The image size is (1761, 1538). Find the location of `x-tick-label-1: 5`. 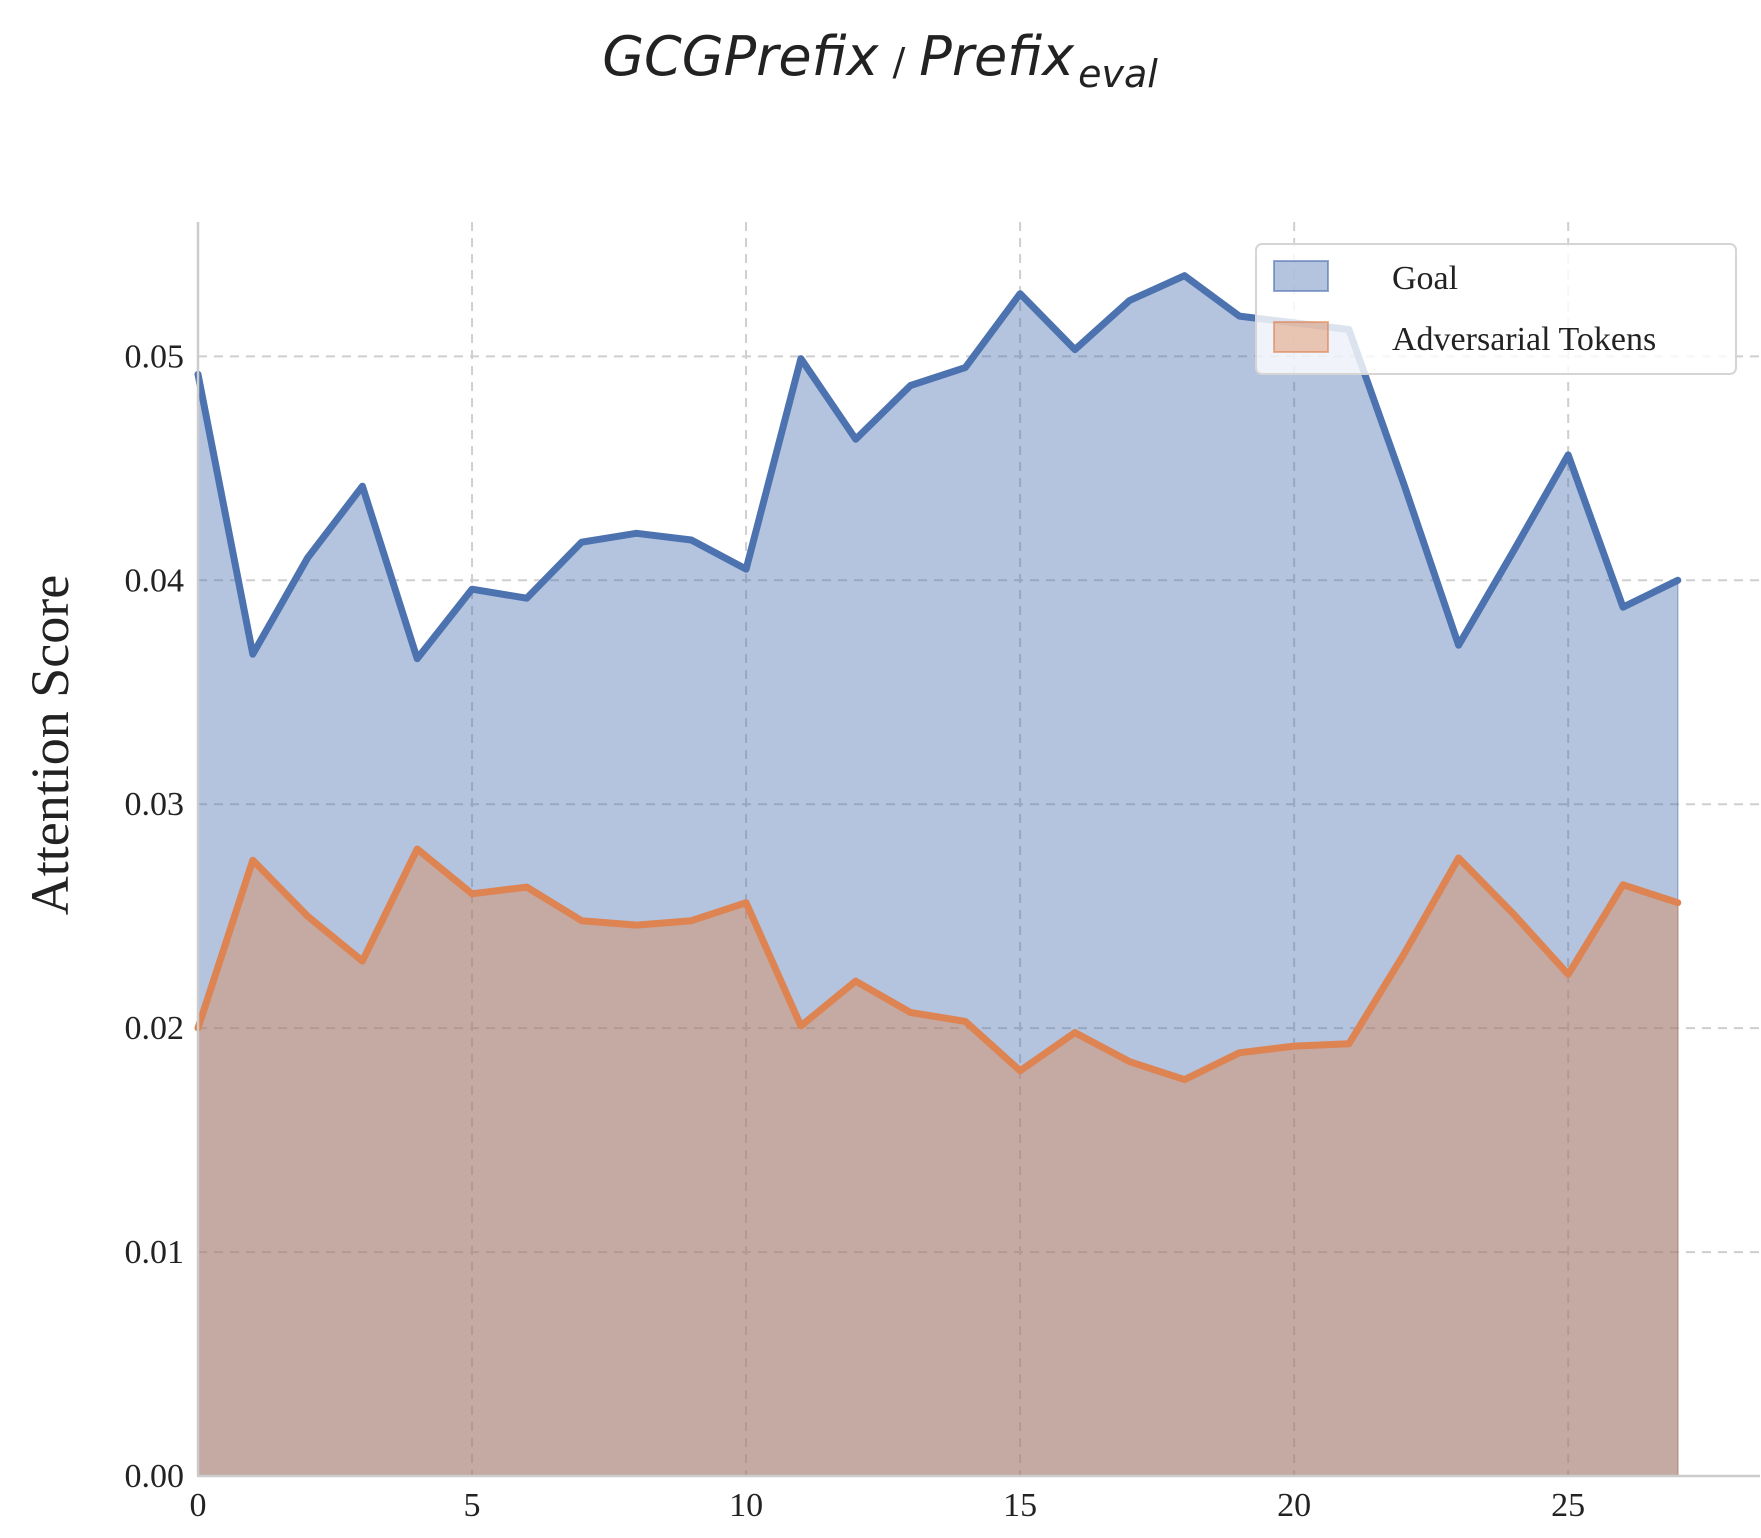

x-tick-label-1: 5 is located at coordinates (472, 1505).